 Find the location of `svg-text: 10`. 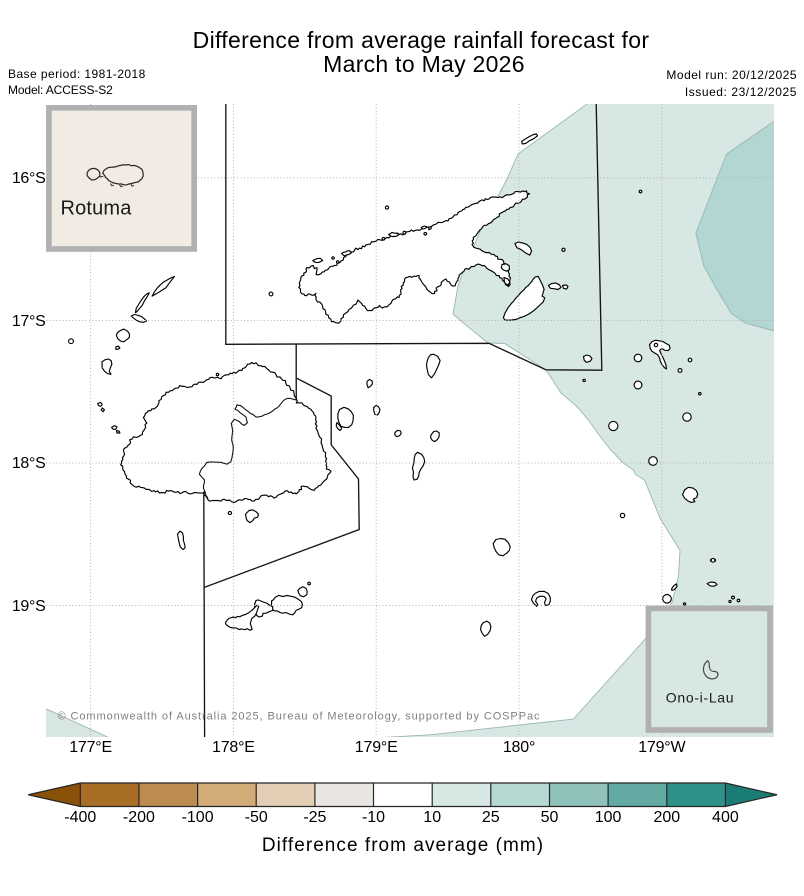

svg-text: 10 is located at coordinates (432, 817).